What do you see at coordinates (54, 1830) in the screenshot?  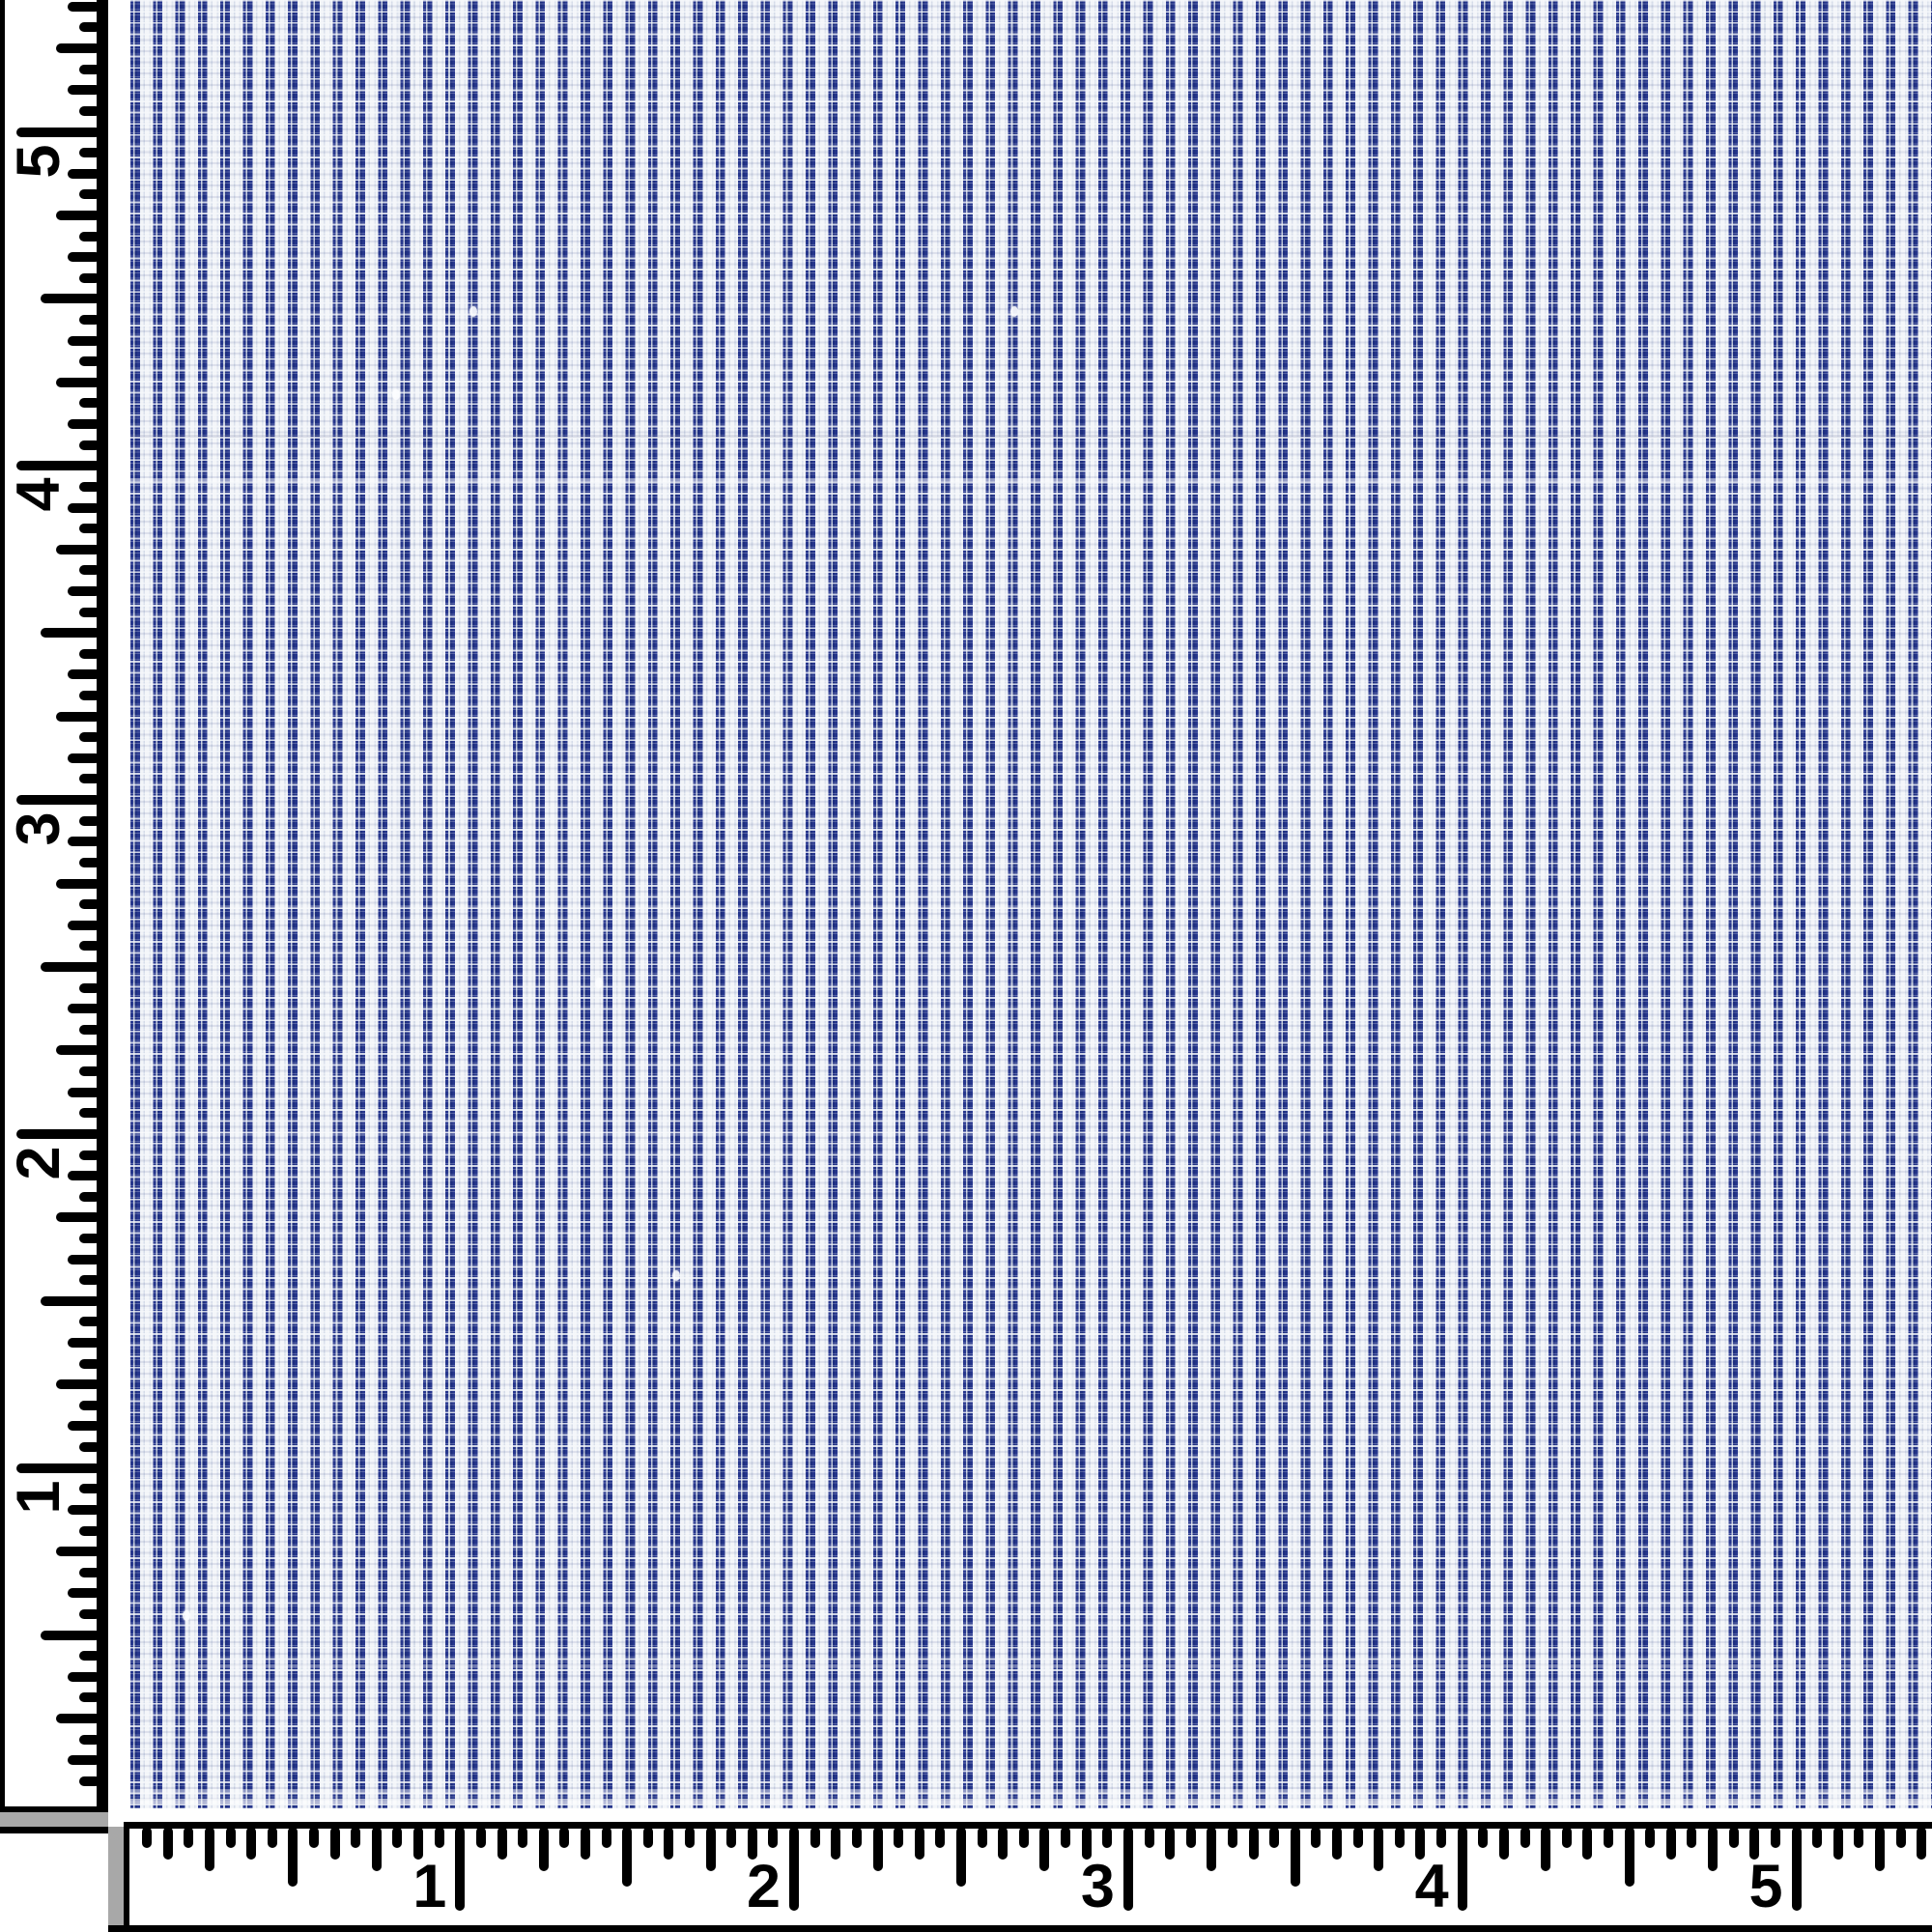 I see `vertical-ruler-end-cap-edge` at bounding box center [54, 1830].